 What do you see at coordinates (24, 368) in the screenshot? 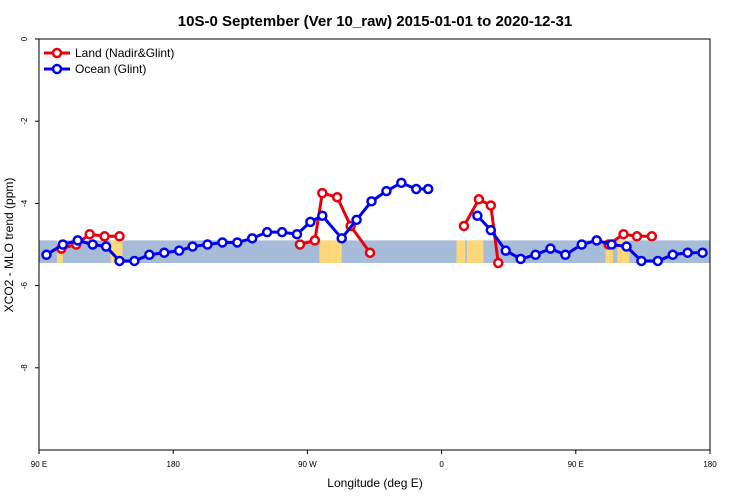
I see `y-tick-label-4: -8` at bounding box center [24, 368].